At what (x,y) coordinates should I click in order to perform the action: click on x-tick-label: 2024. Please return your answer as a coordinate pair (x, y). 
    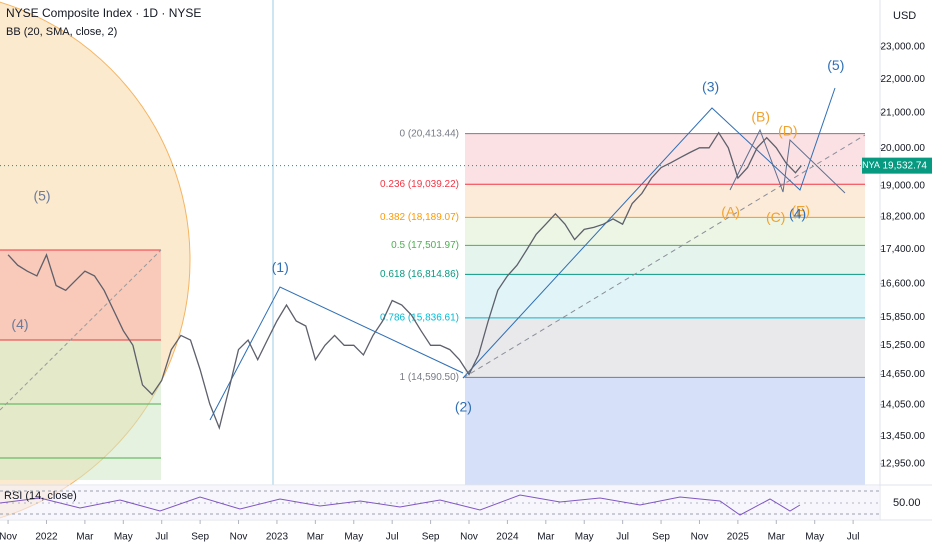
    Looking at the image, I should click on (507, 537).